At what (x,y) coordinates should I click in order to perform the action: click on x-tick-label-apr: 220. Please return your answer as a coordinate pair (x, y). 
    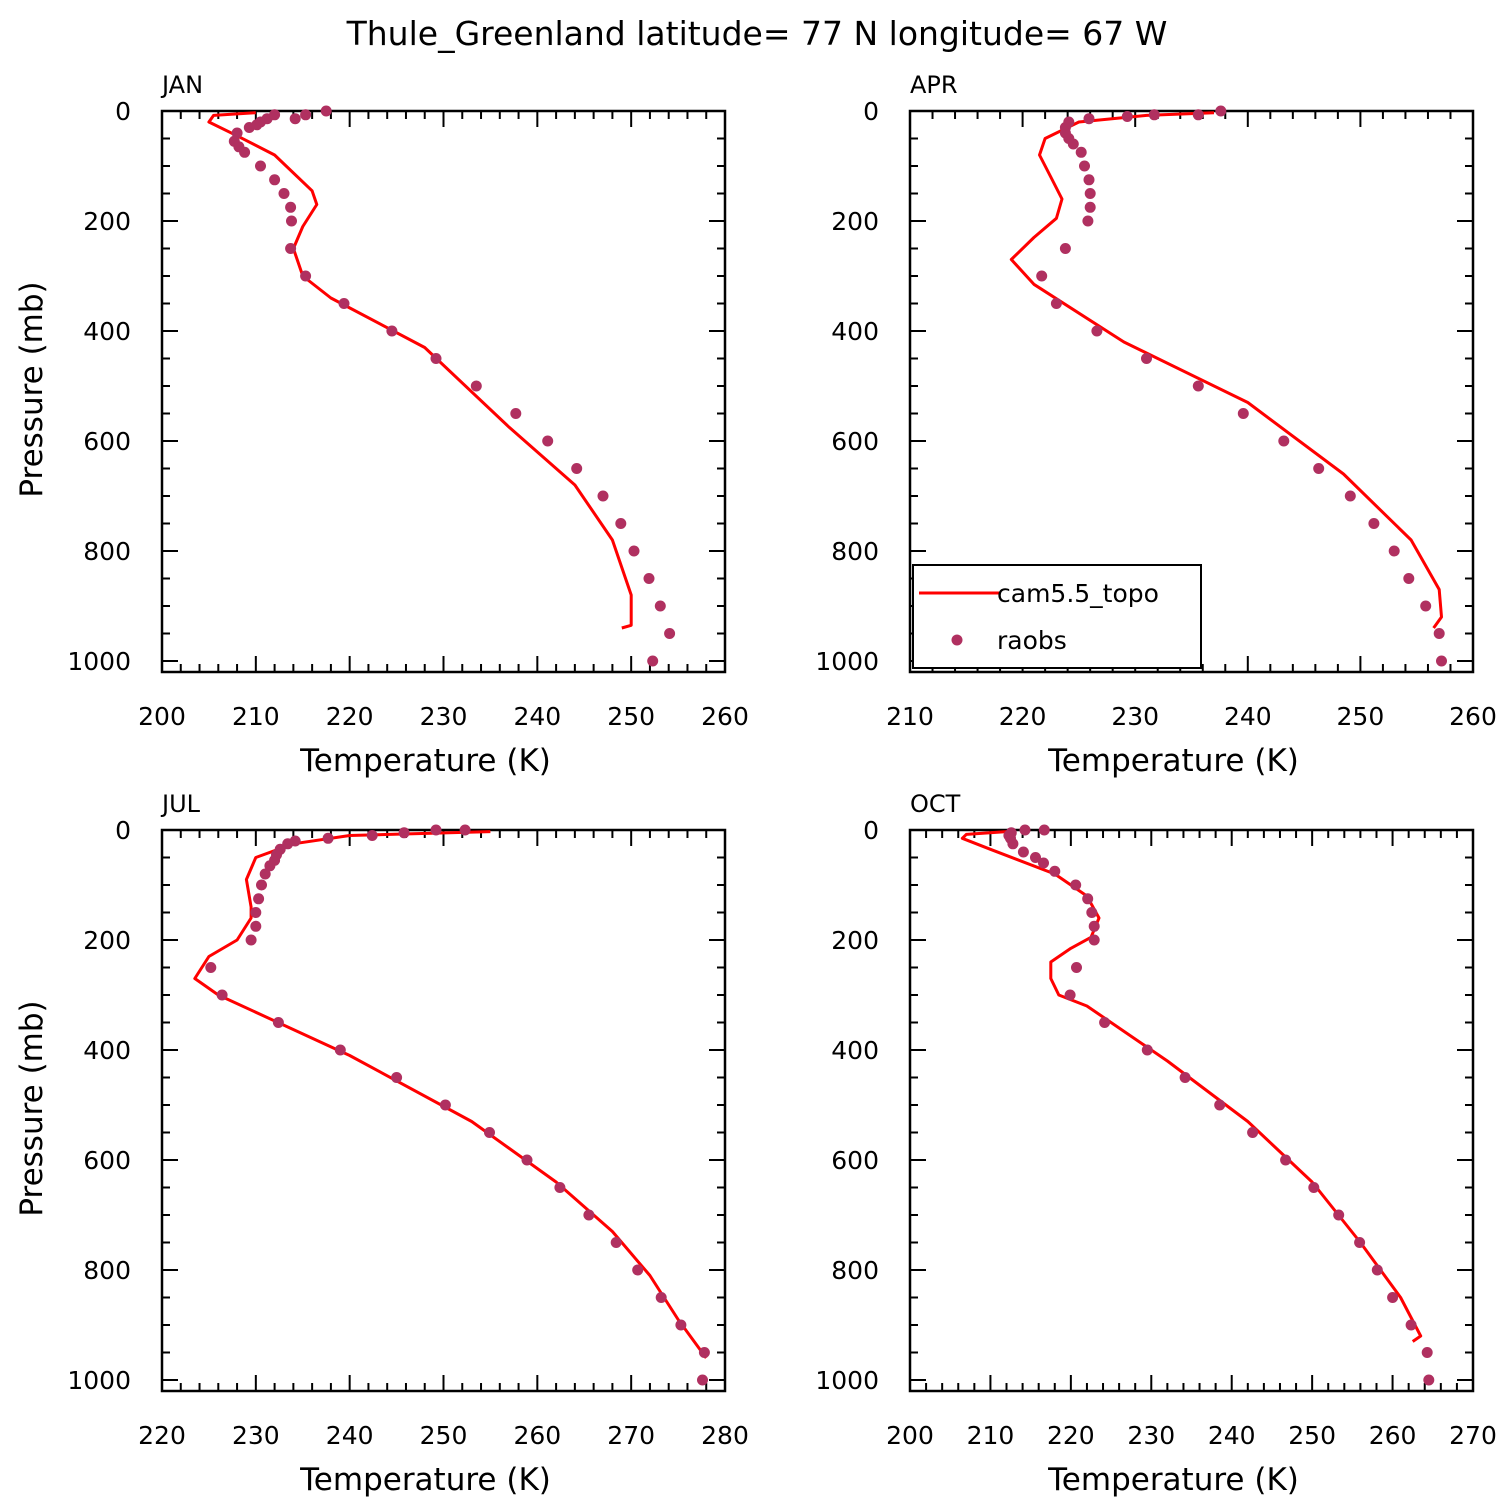
    Looking at the image, I should click on (1023, 716).